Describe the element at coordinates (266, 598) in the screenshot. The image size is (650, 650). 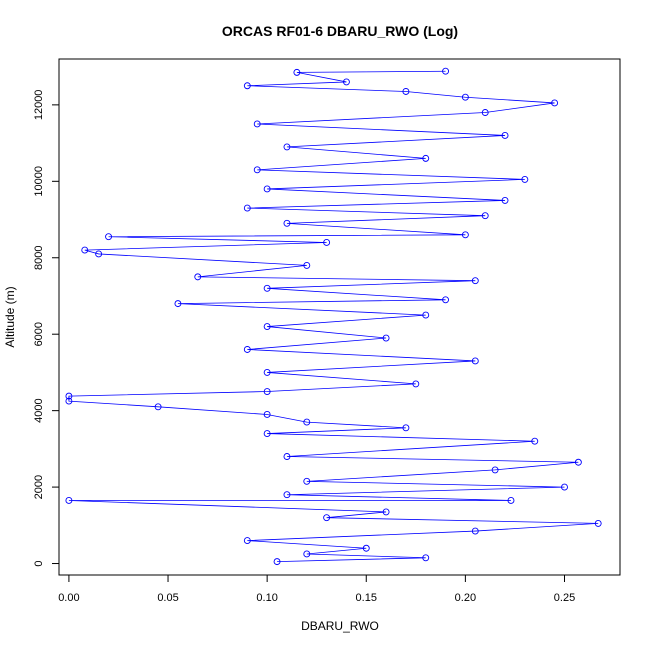
I see `x-tick-label: 0.10` at that location.